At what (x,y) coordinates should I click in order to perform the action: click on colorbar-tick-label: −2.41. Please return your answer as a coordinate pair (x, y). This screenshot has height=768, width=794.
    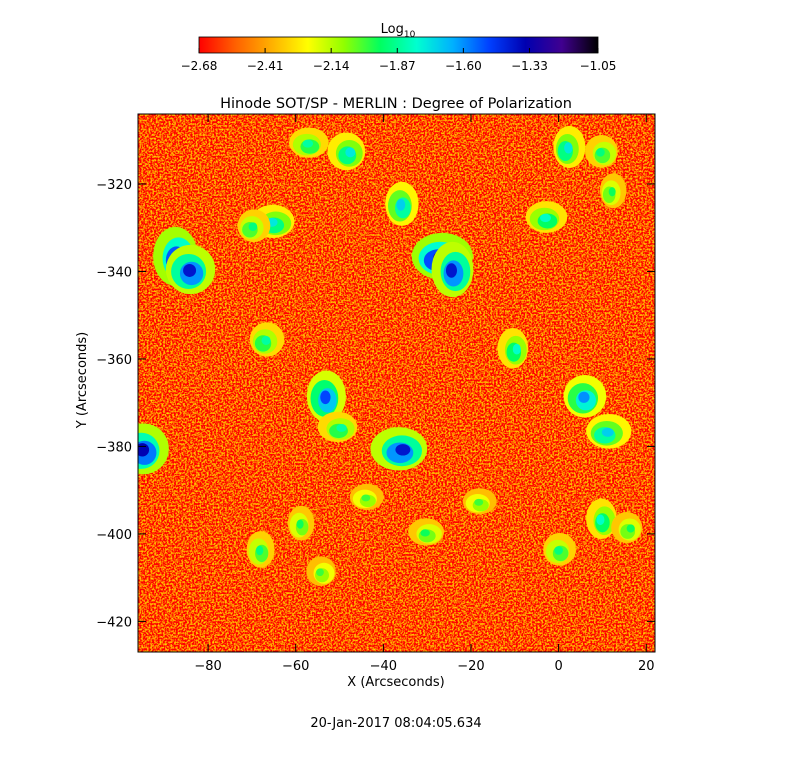
    Looking at the image, I should click on (265, 66).